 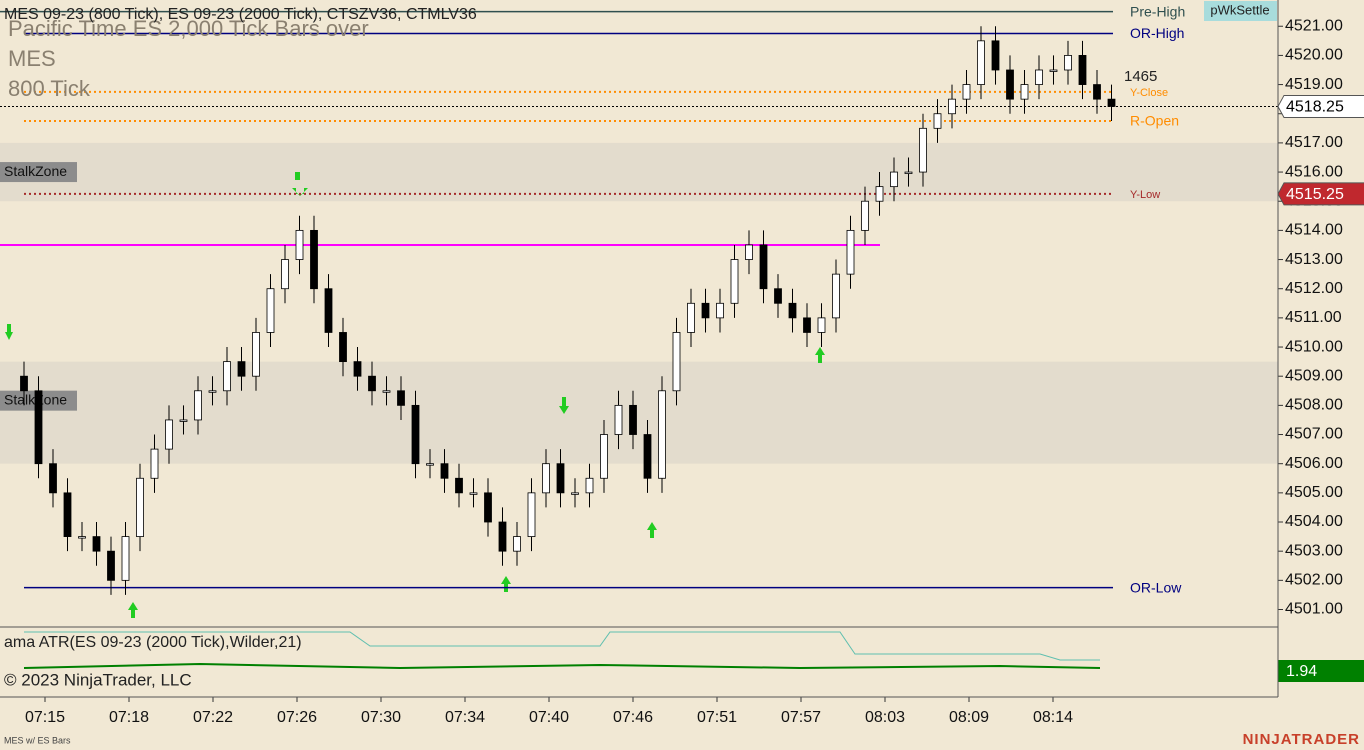 What do you see at coordinates (1053, 717) in the screenshot?
I see `x-tick-label: 08:14` at bounding box center [1053, 717].